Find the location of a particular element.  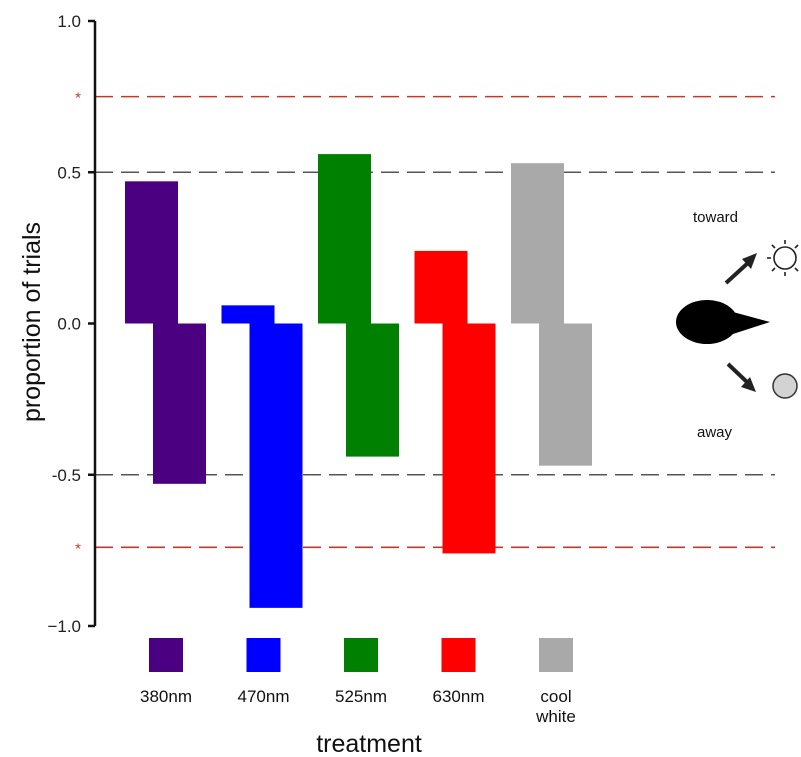

category-label-3: 630nm is located at coordinates (459, 696).